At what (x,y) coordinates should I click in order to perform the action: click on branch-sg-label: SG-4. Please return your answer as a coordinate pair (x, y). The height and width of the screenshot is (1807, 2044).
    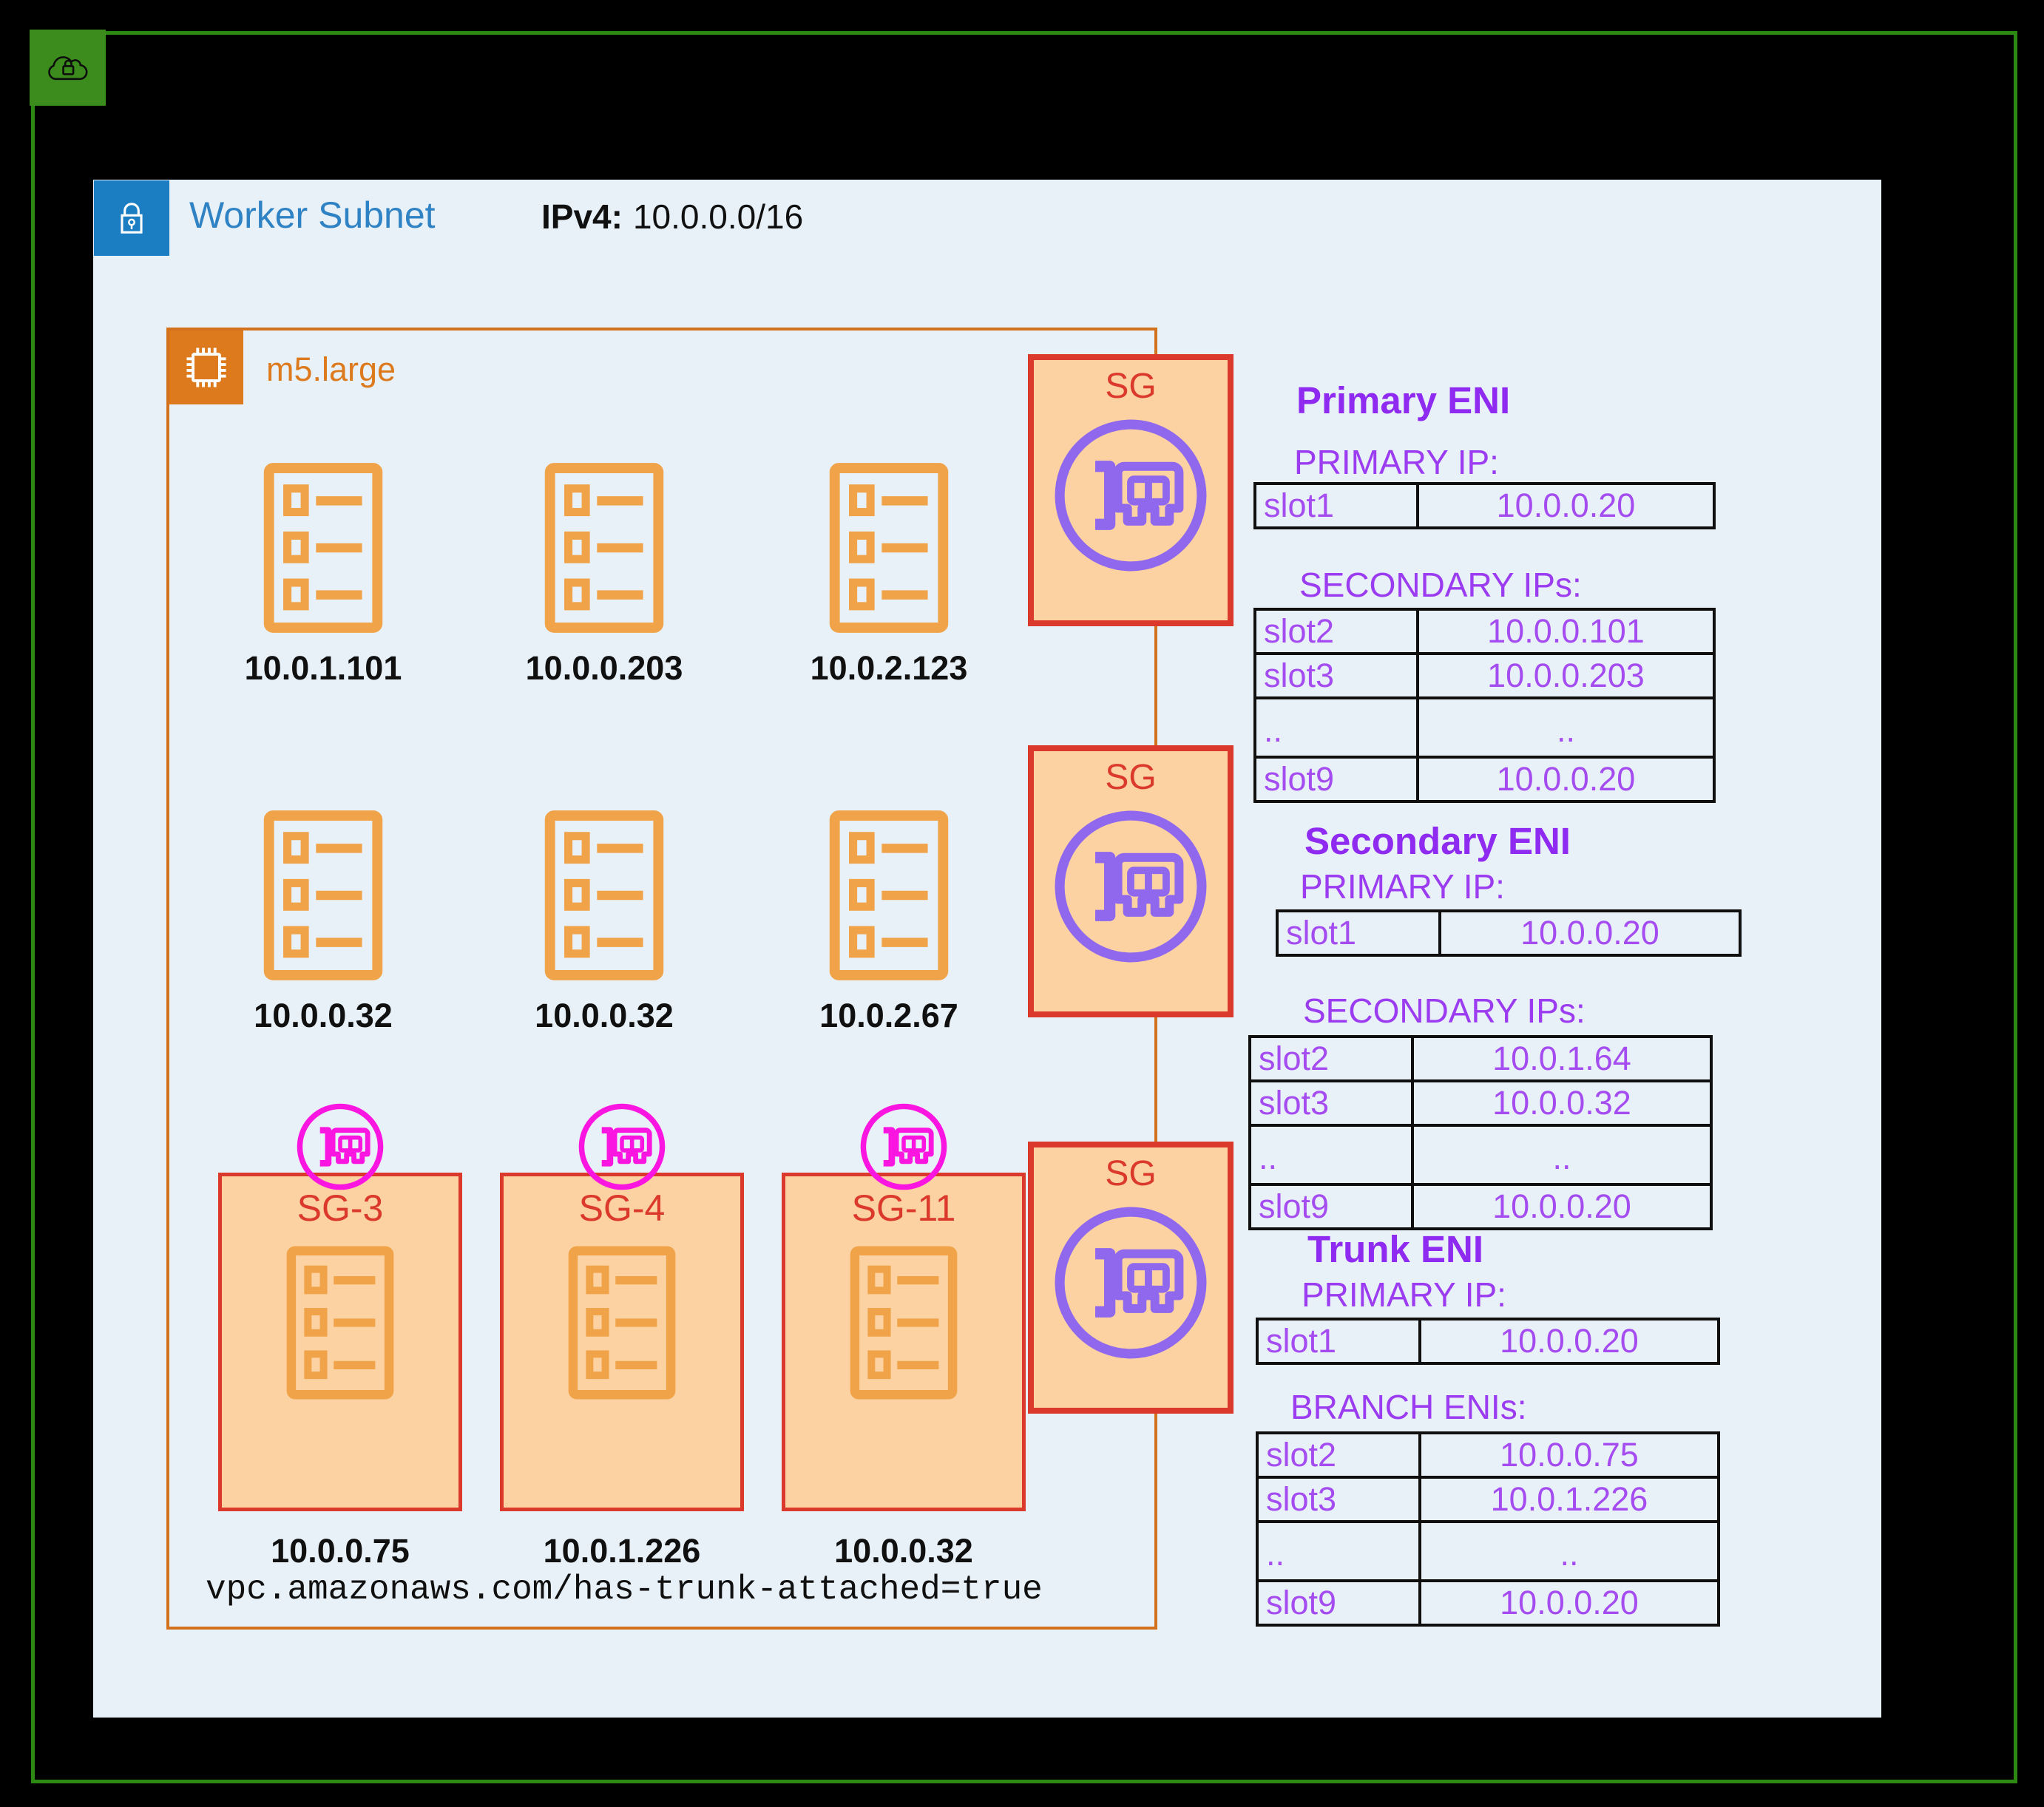
    Looking at the image, I should click on (622, 1208).